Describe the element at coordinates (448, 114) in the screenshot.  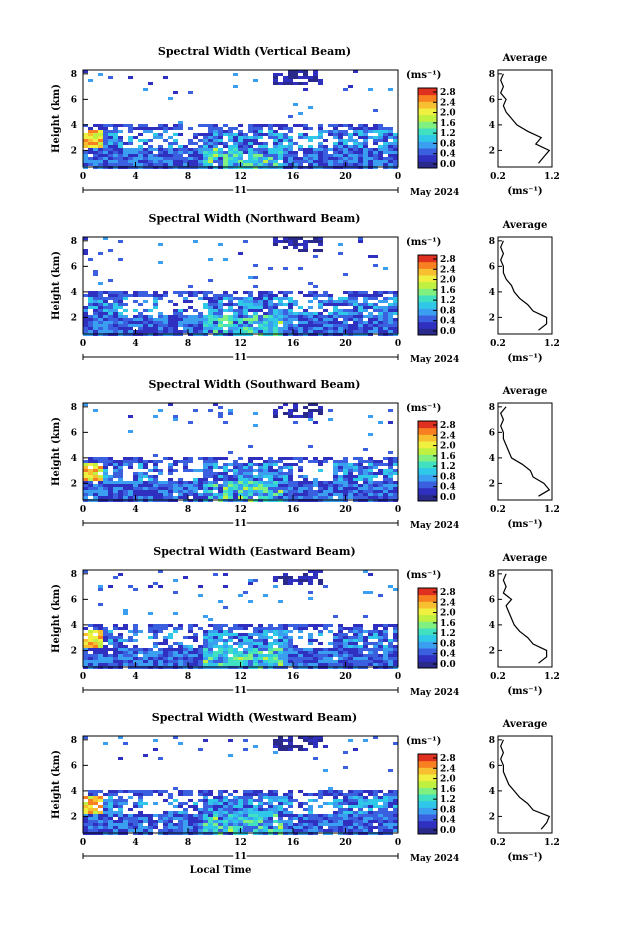
I see `colorbar-tick-label: 2.0` at that location.